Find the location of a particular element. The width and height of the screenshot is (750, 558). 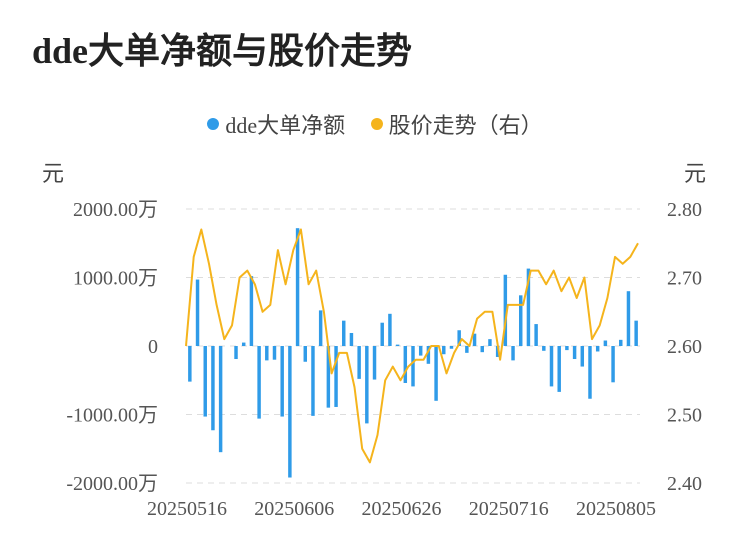

left-axis-tick-label: 0 is located at coordinates (153, 347).